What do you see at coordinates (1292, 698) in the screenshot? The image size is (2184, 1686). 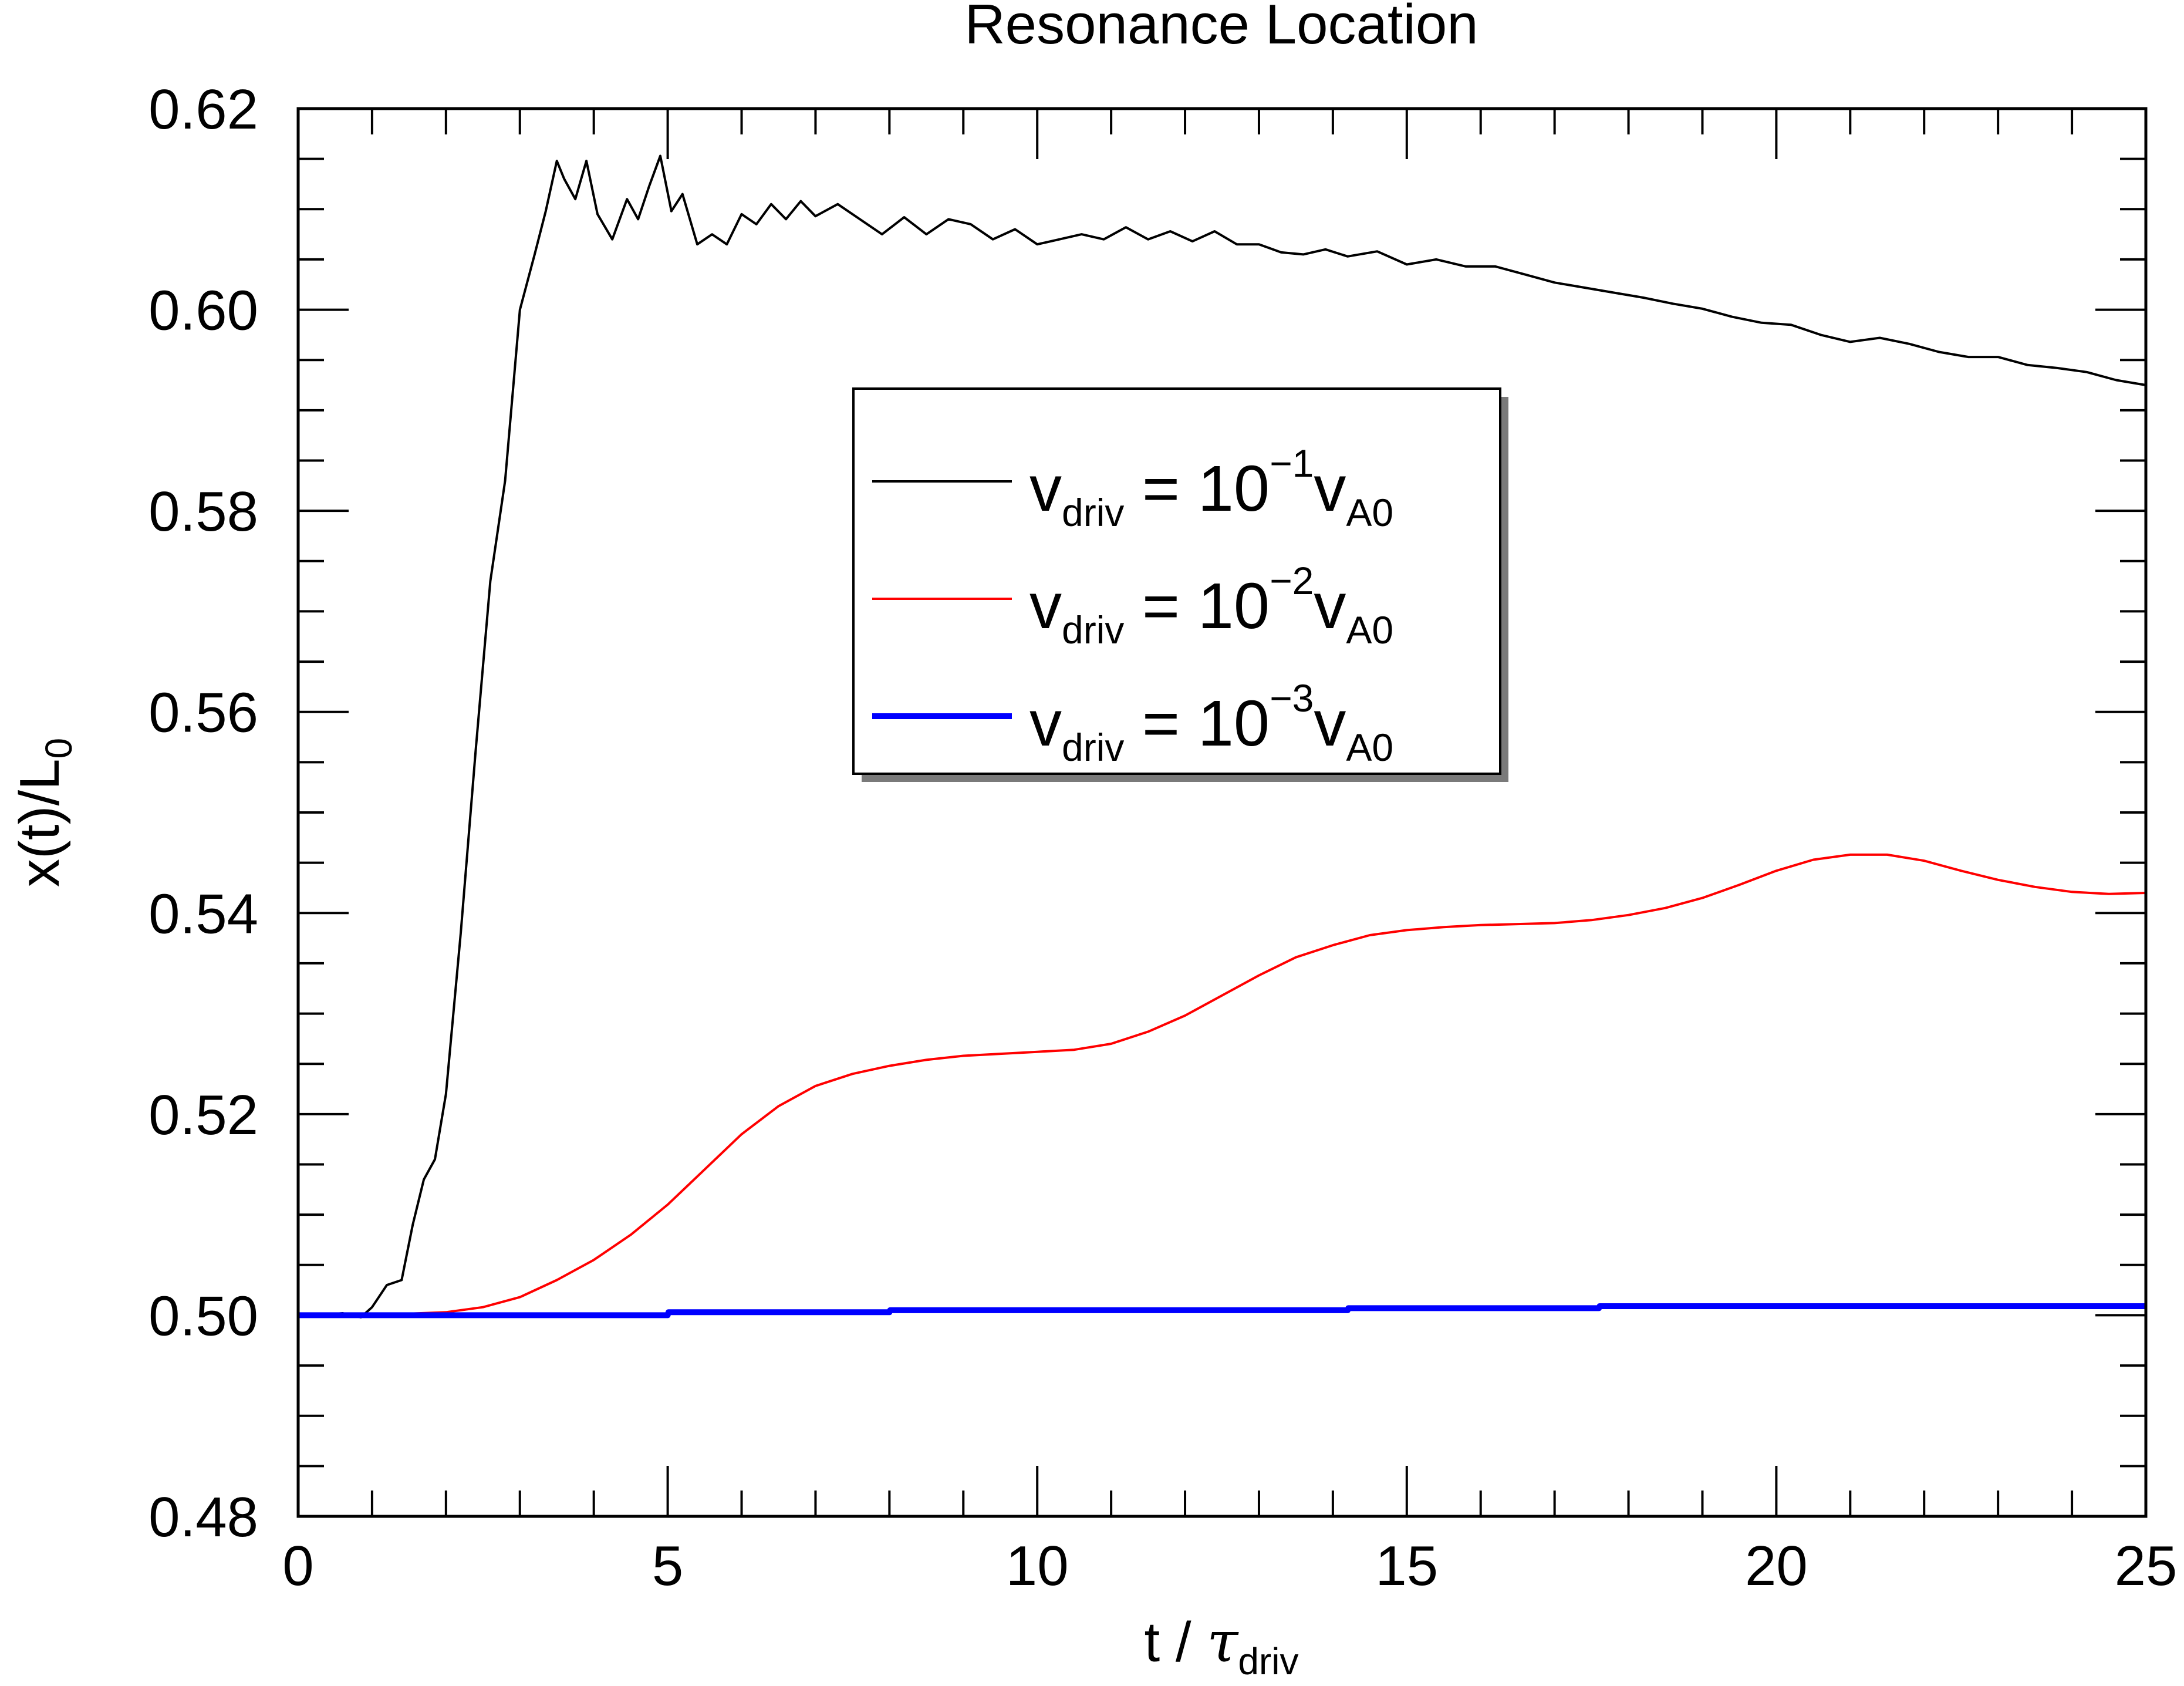 I see `legend-label-part: −3` at bounding box center [1292, 698].